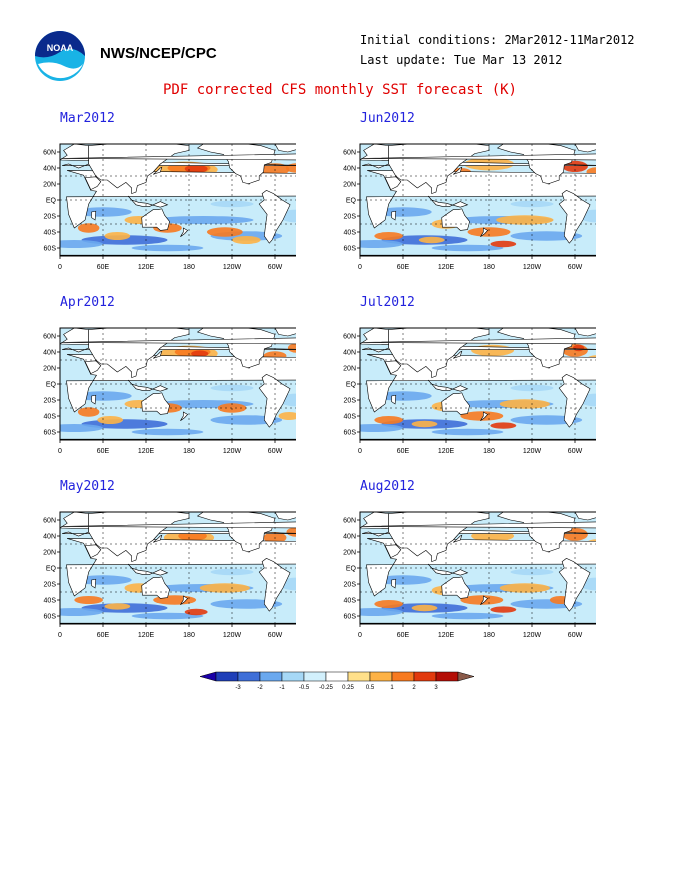 The width and height of the screenshot is (680, 880). What do you see at coordinates (60, 56) in the screenshot?
I see `noaa-logo: NOAA` at bounding box center [60, 56].